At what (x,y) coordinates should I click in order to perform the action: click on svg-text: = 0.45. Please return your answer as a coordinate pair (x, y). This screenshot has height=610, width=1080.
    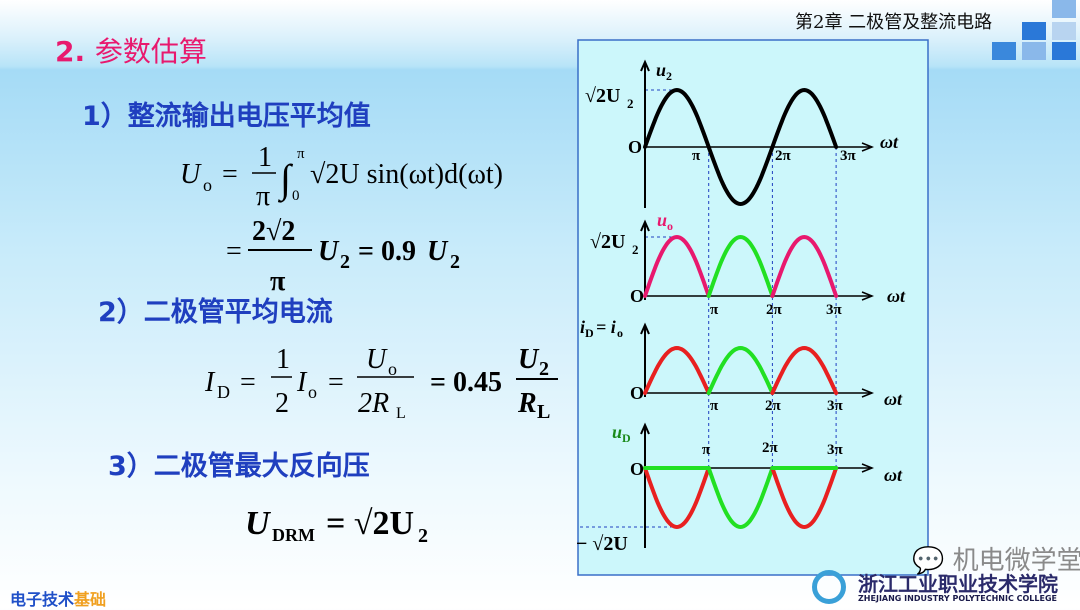
    Looking at the image, I should click on (466, 382).